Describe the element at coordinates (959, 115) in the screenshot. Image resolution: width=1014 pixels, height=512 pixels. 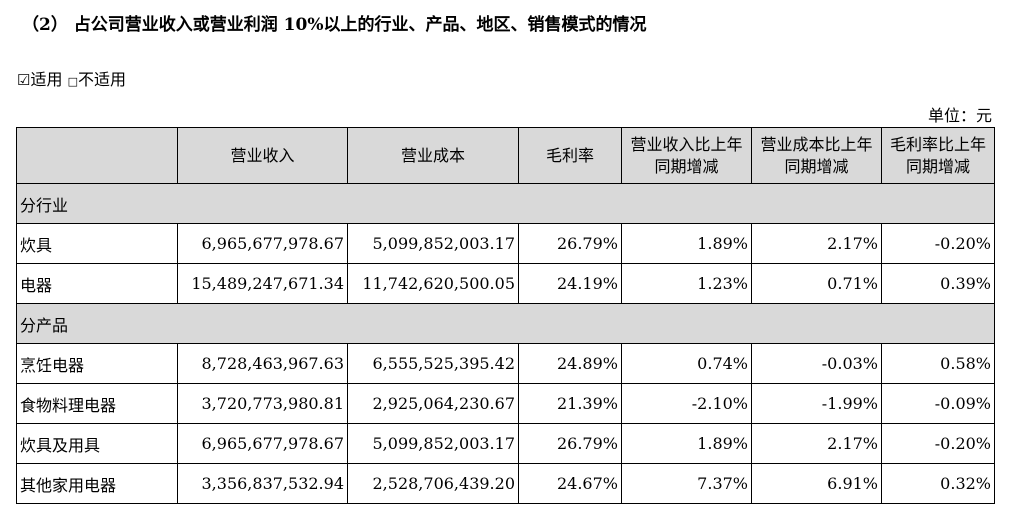
I see `unit-label: 单位：元` at that location.